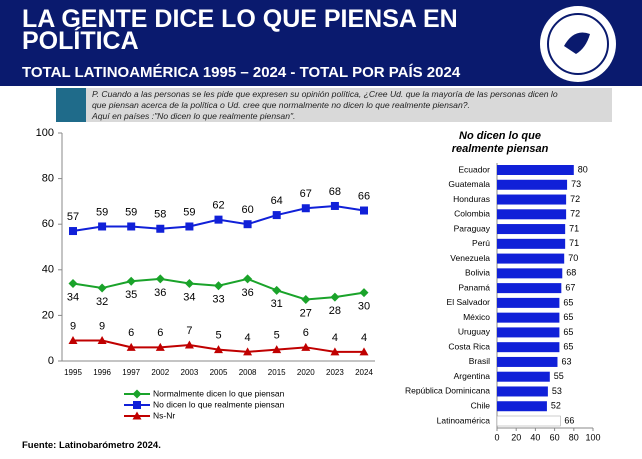 Image resolution: width=642 pixels, height=459 pixels. What do you see at coordinates (160, 215) in the screenshot?
I see `data-label: 58` at bounding box center [160, 215].